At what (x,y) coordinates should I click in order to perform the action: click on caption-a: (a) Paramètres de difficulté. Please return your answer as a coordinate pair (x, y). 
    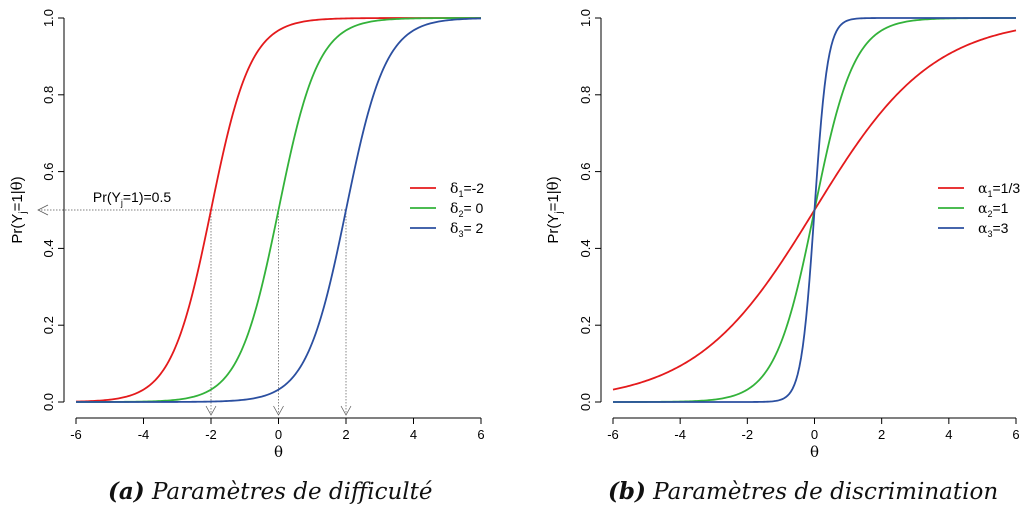
    Looking at the image, I should click on (270, 491).